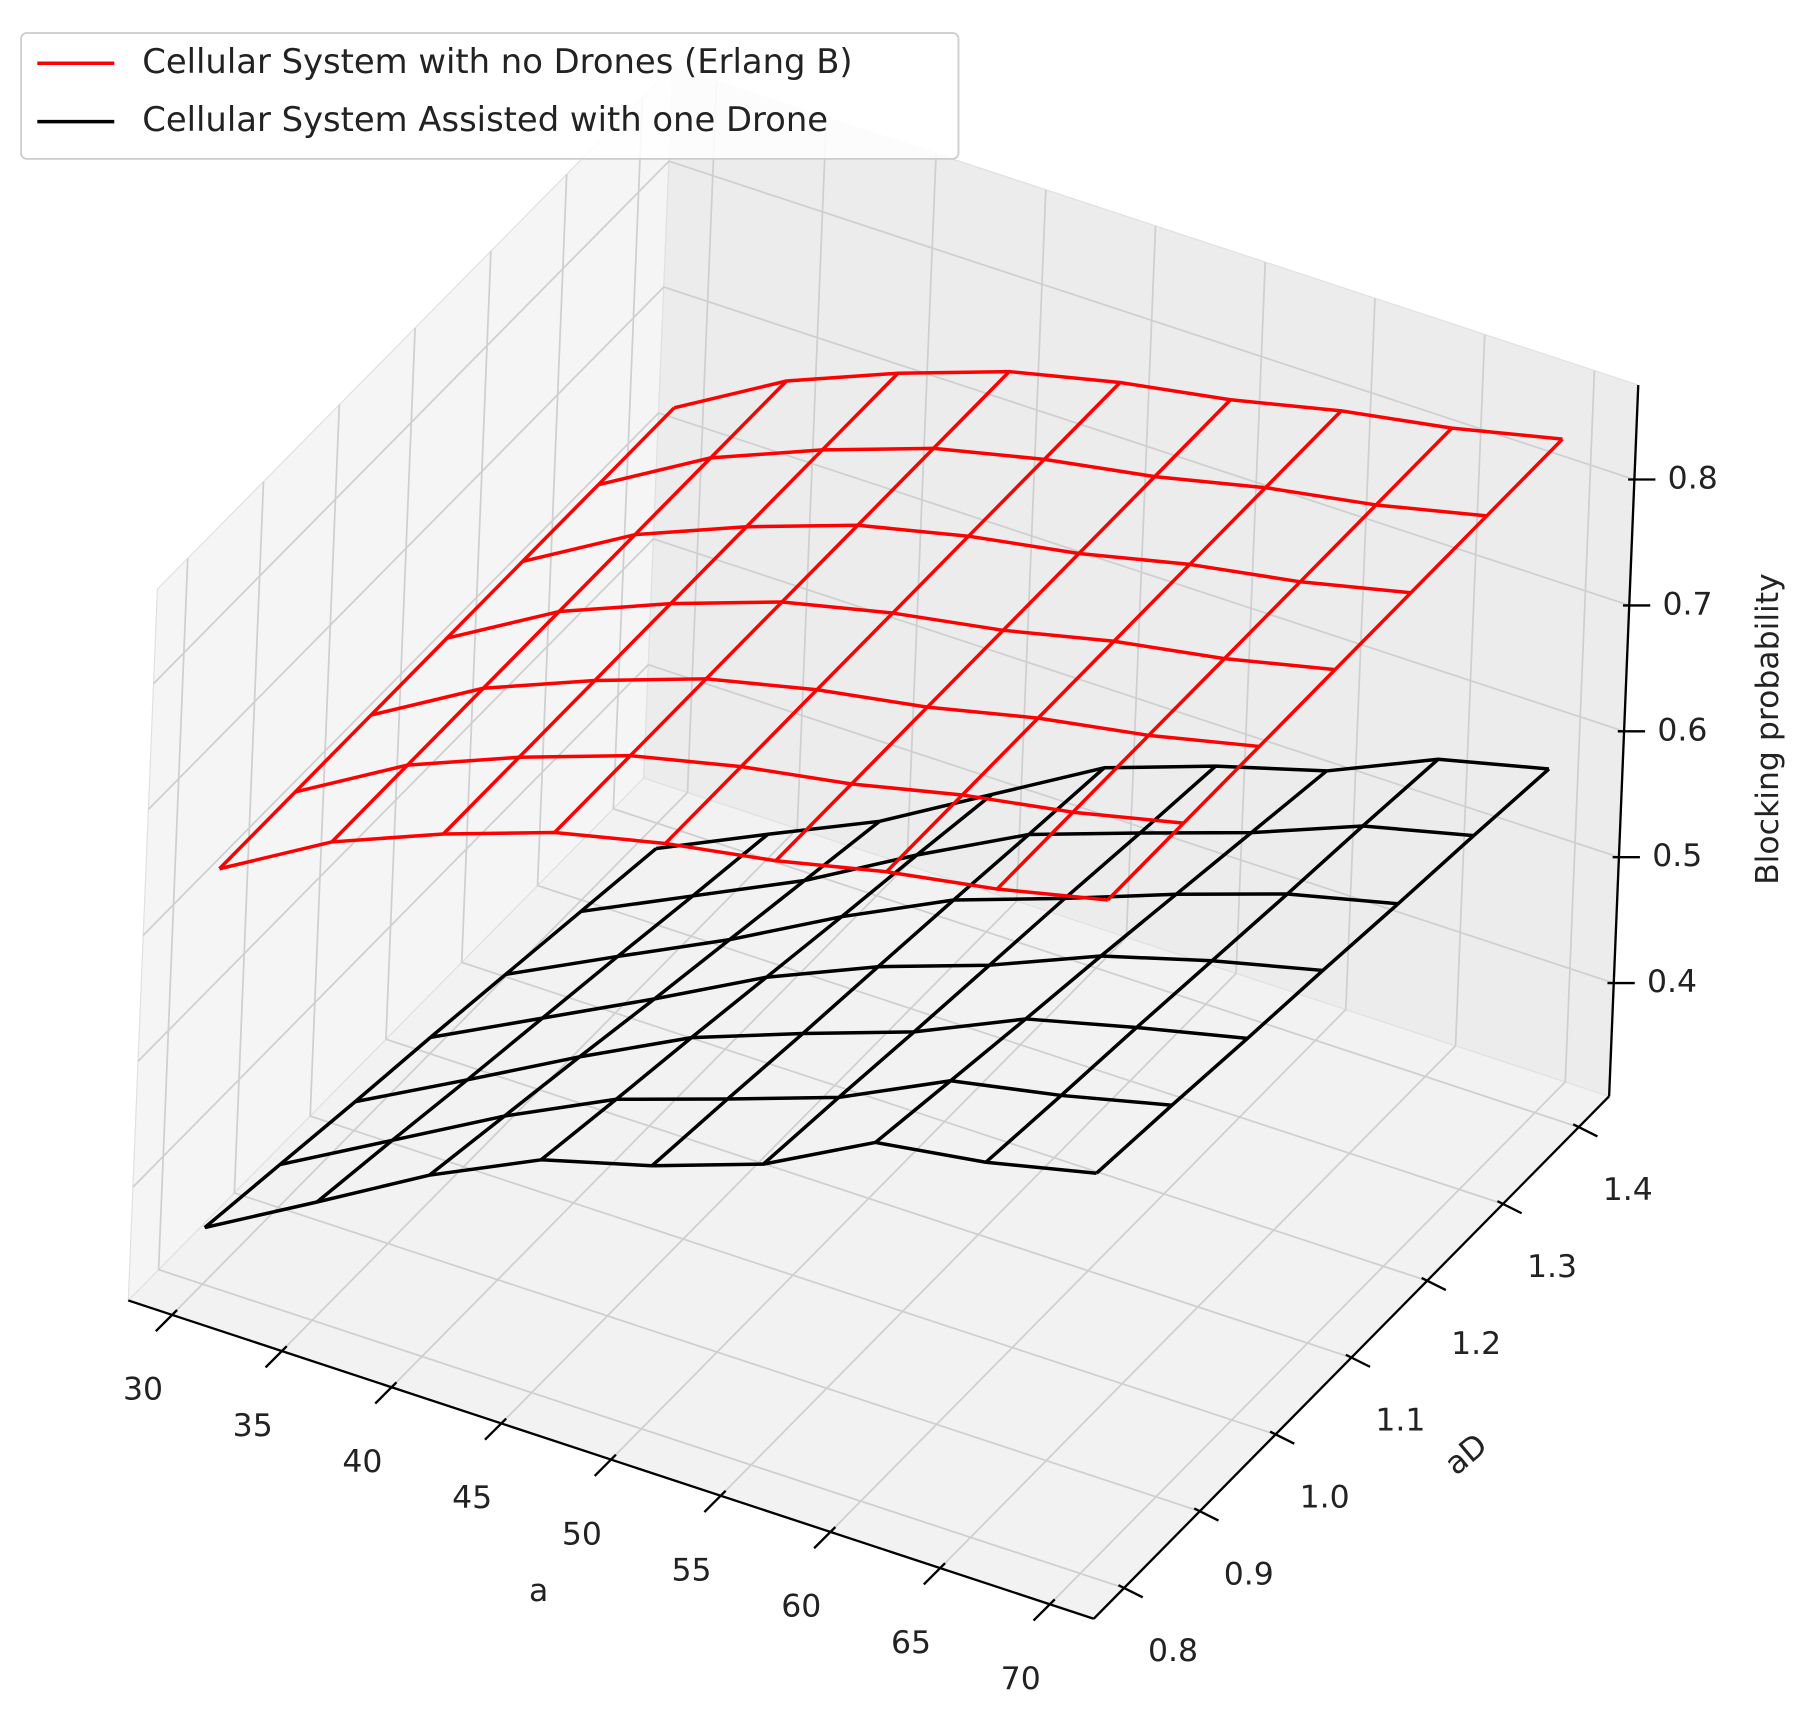  Describe the element at coordinates (692, 1571) in the screenshot. I see `tick-label: 55` at that location.